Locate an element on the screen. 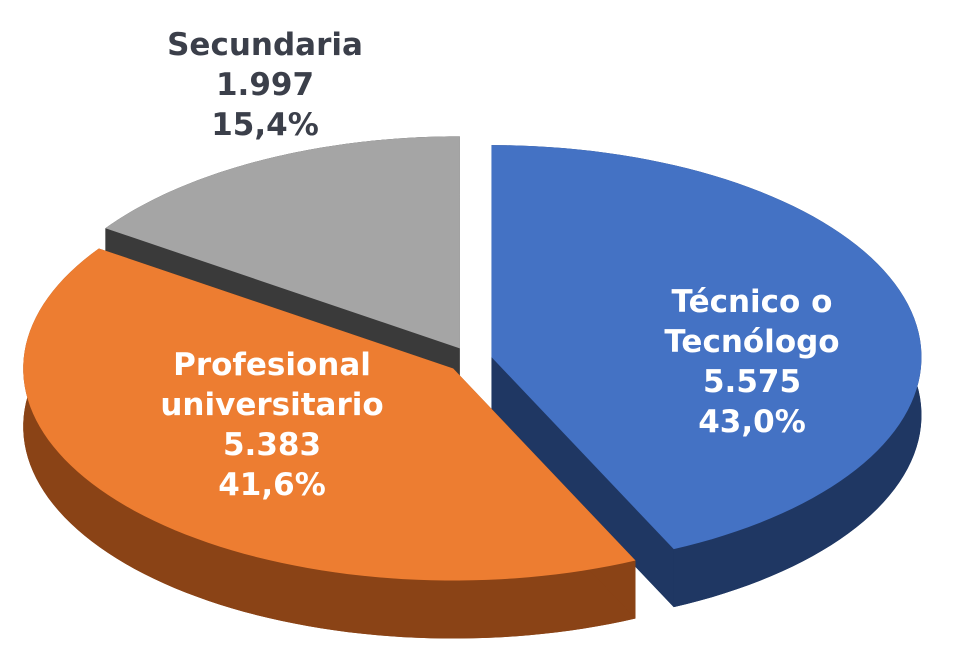 The height and width of the screenshot is (669, 958). category-label: Secundaria is located at coordinates (265, 45).